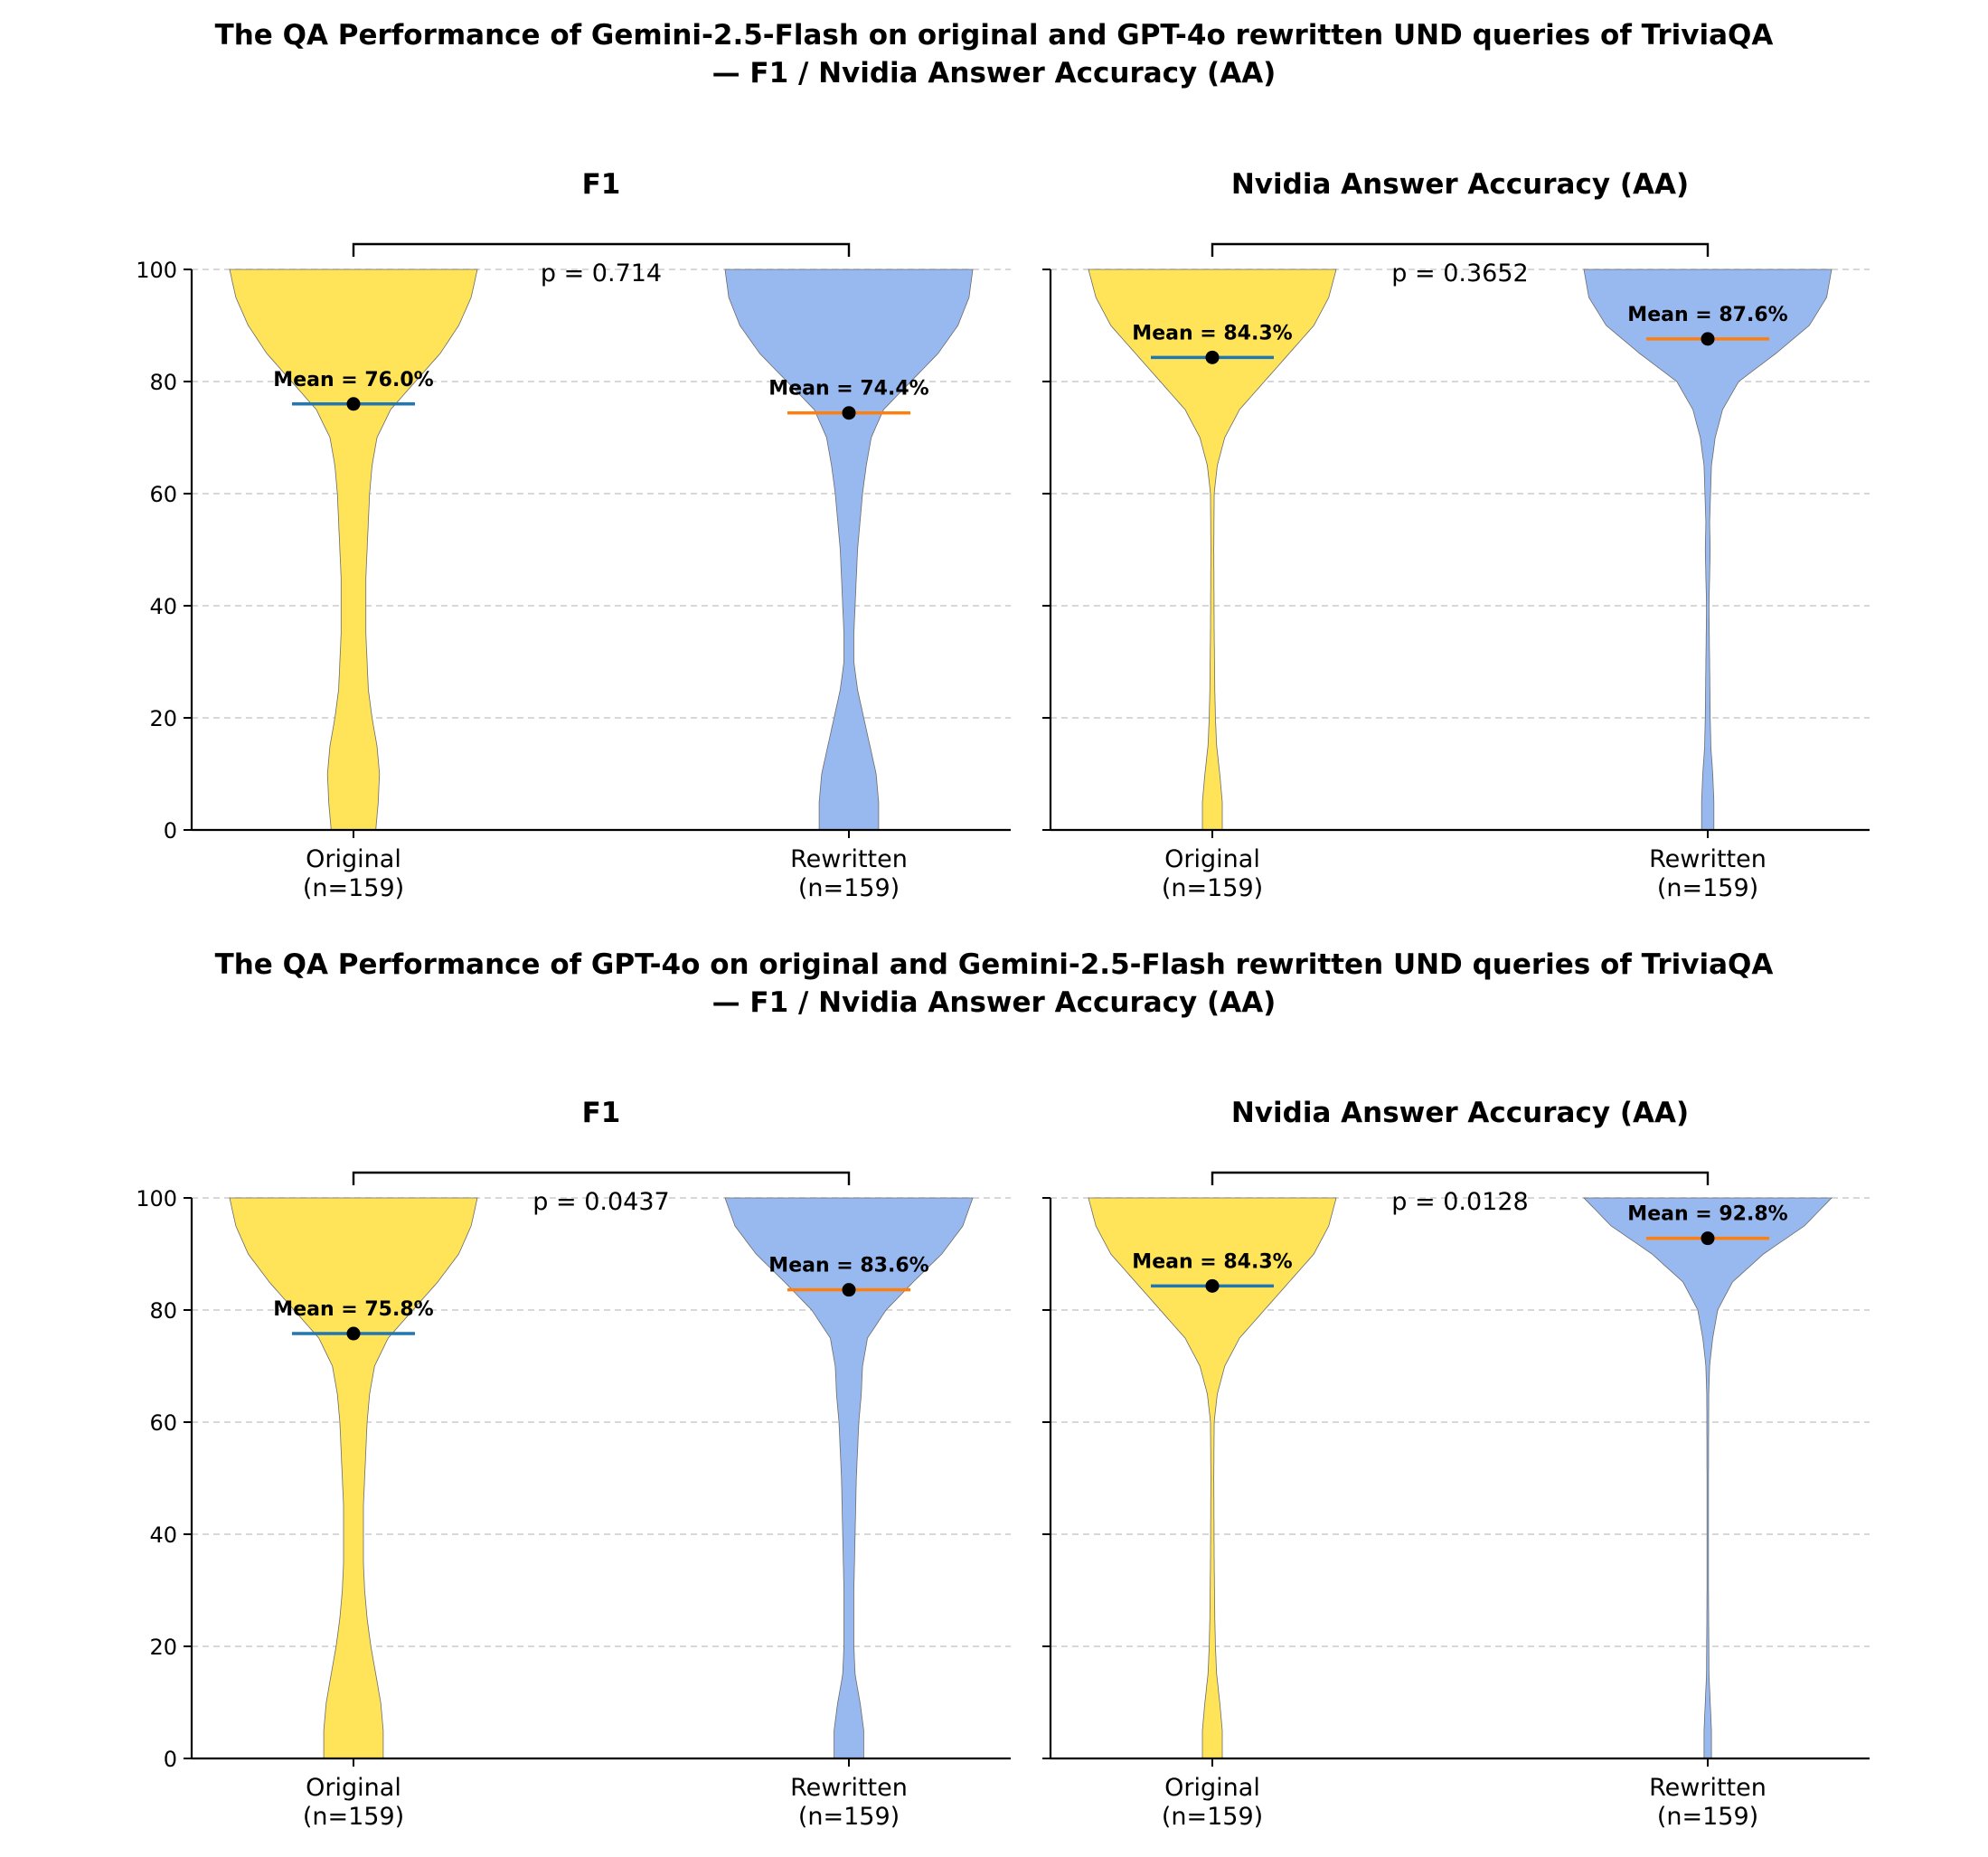  What do you see at coordinates (848, 1266) in the screenshot?
I see `panel-3-mean-label-rewritten: Mean = 83.6%` at bounding box center [848, 1266].